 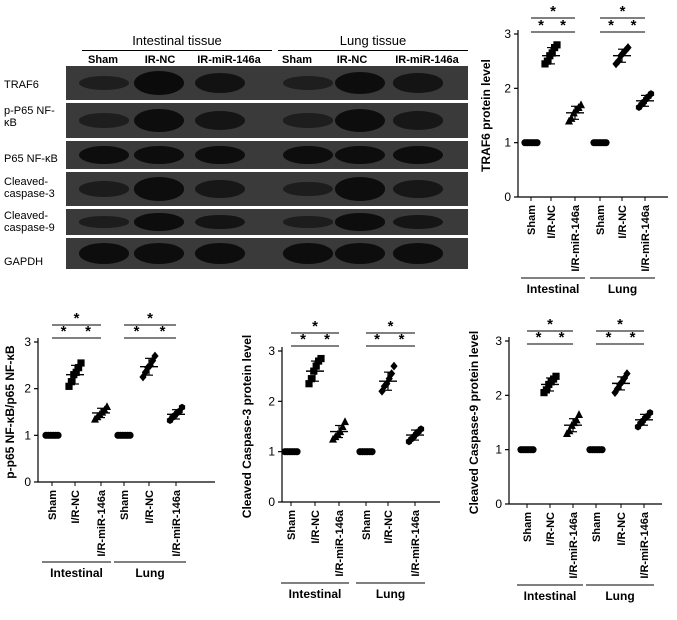 I want to click on blot-row-label: P65 NF-κB, so click(x=31, y=159).